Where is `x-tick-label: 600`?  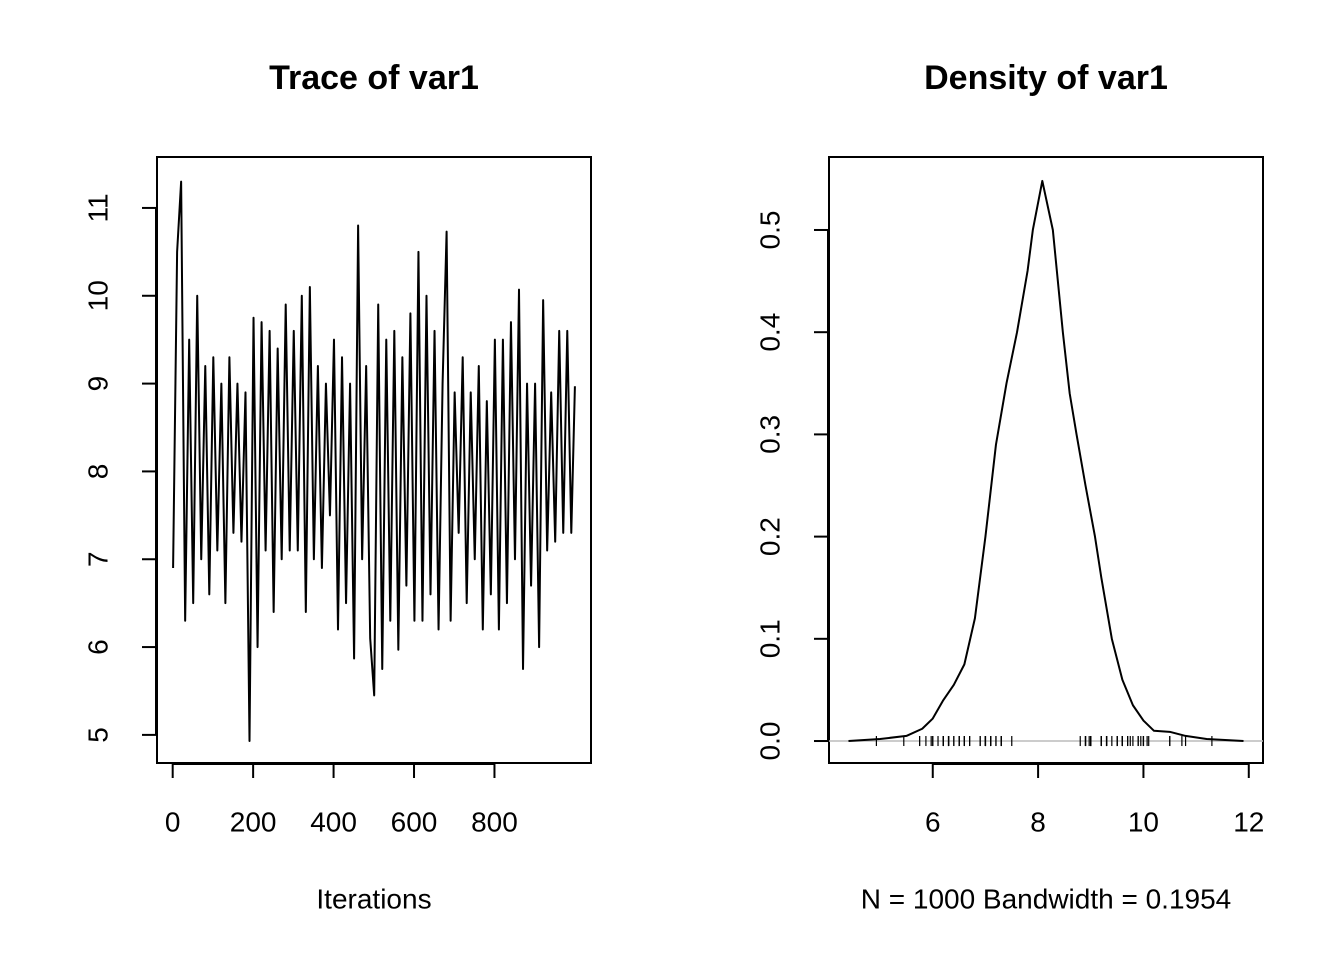
x-tick-label: 600 is located at coordinates (414, 821).